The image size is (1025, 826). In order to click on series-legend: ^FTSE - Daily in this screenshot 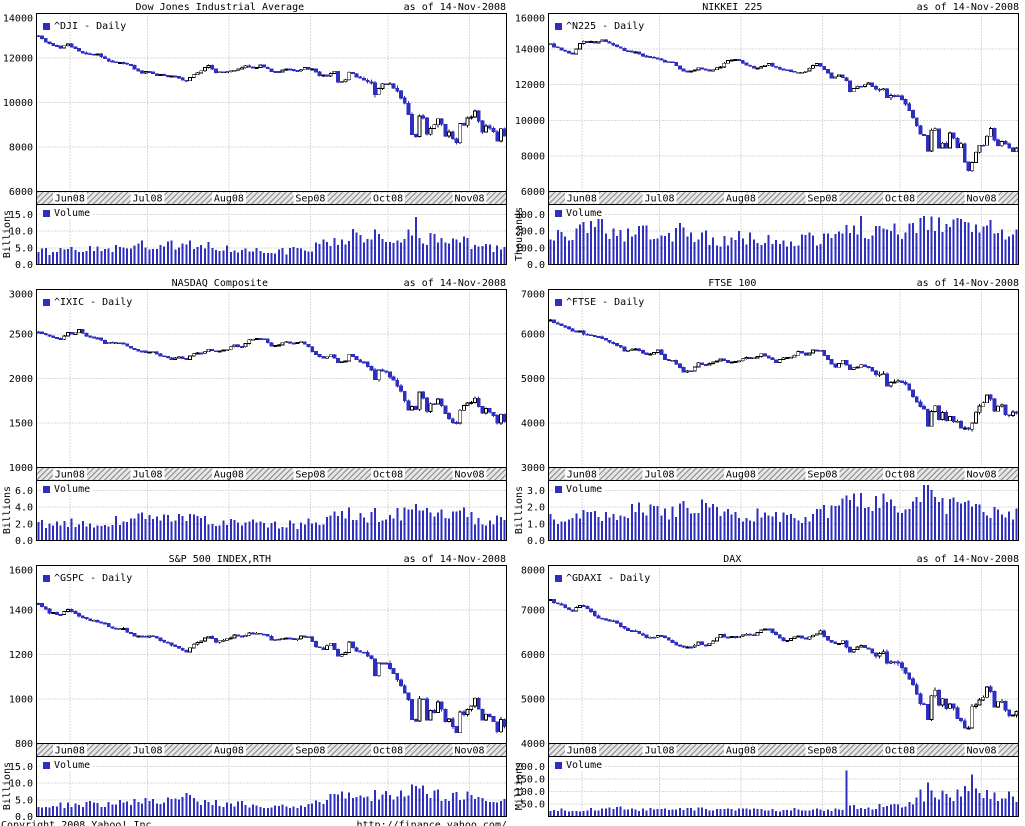, I will do `click(600, 302)`.